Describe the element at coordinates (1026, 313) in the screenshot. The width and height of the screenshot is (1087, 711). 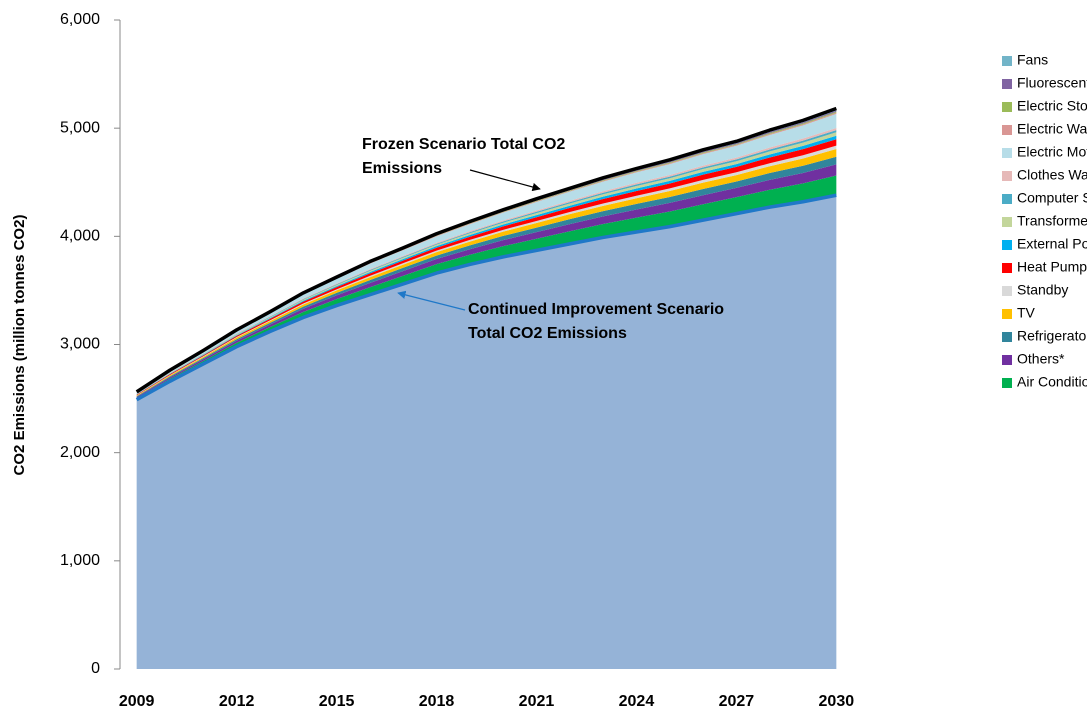
I see `legend-label: TV` at that location.